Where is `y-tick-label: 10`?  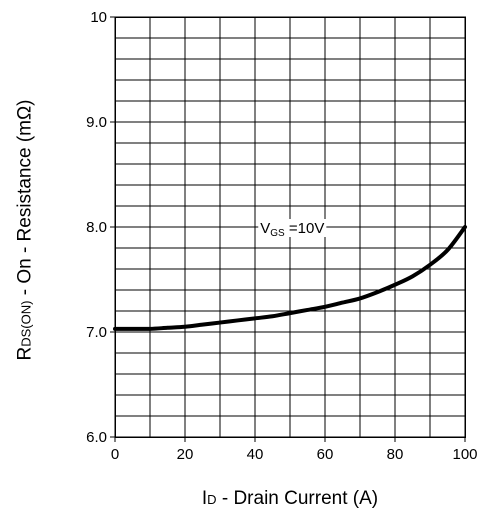
y-tick-label: 10 is located at coordinates (98, 17).